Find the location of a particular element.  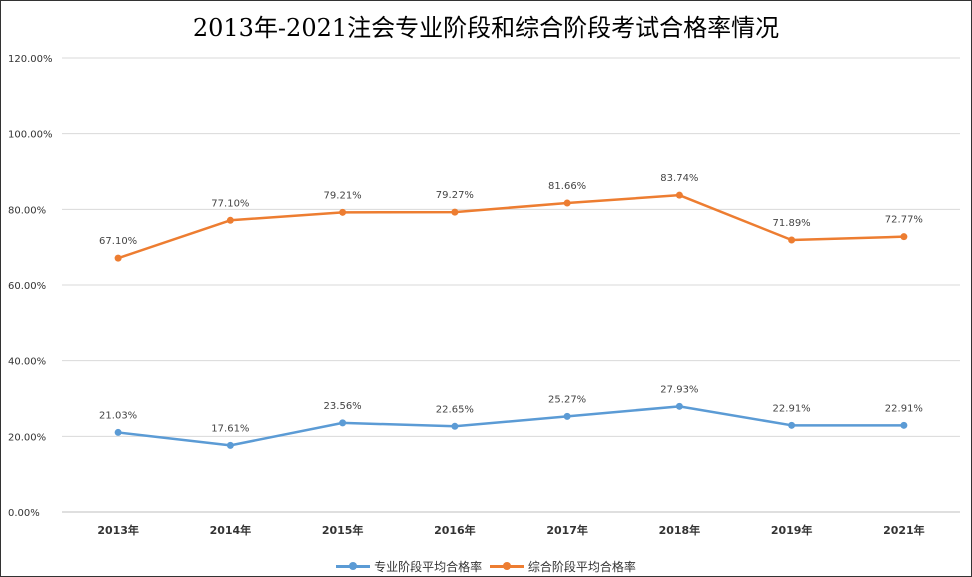

y-tick-label: 80.00% is located at coordinates (27, 210).